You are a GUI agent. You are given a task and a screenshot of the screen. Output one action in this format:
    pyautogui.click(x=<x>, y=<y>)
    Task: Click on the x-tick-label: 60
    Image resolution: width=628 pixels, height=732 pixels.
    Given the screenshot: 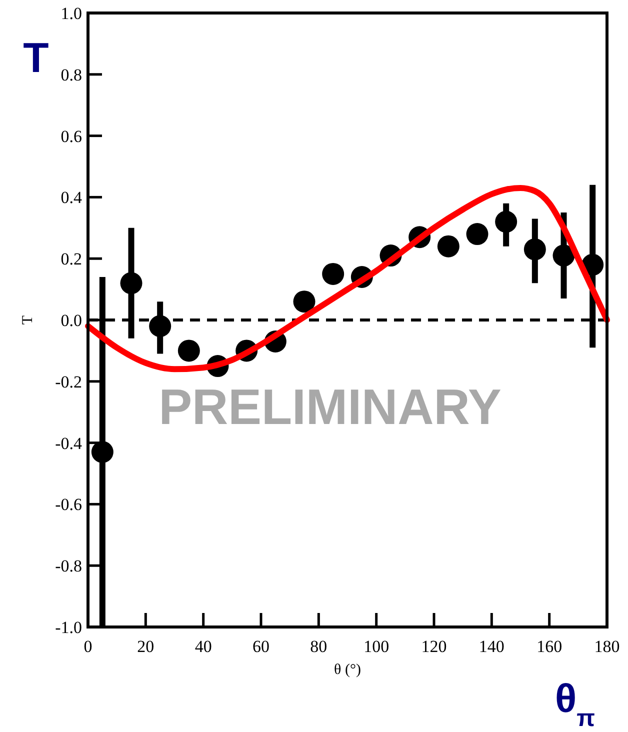 What is the action you would take?
    pyautogui.click(x=261, y=646)
    